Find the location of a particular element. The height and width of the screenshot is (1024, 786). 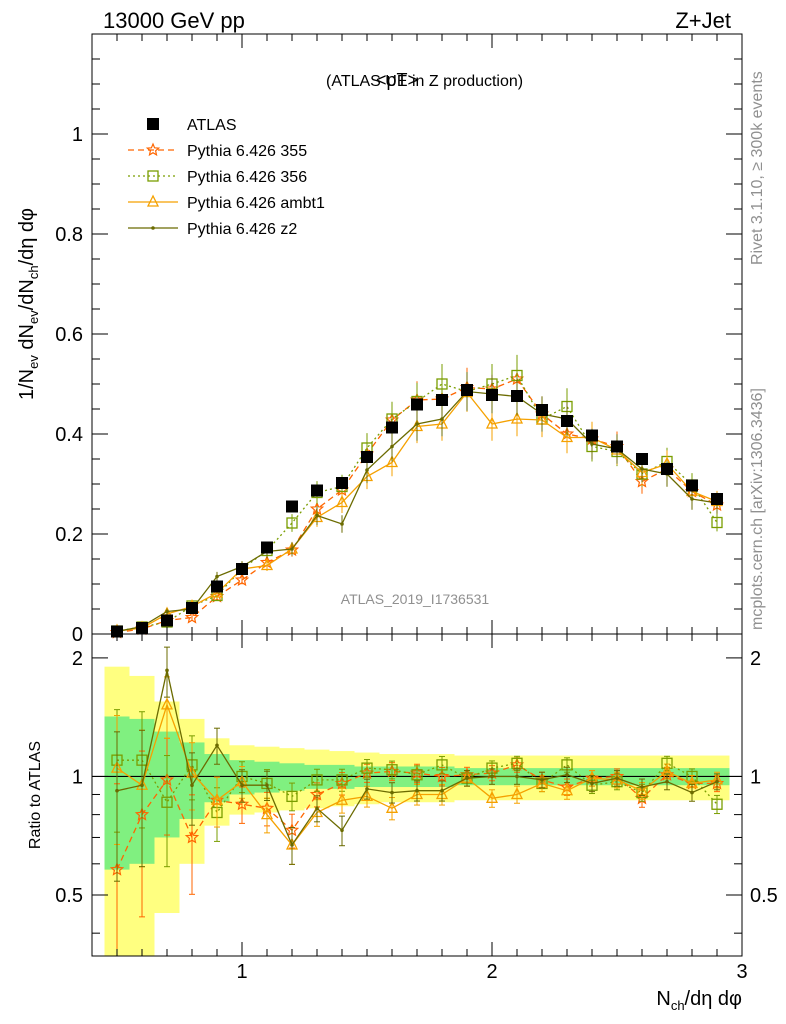

main-y-tick-label: 0.8 is located at coordinates (69, 235).